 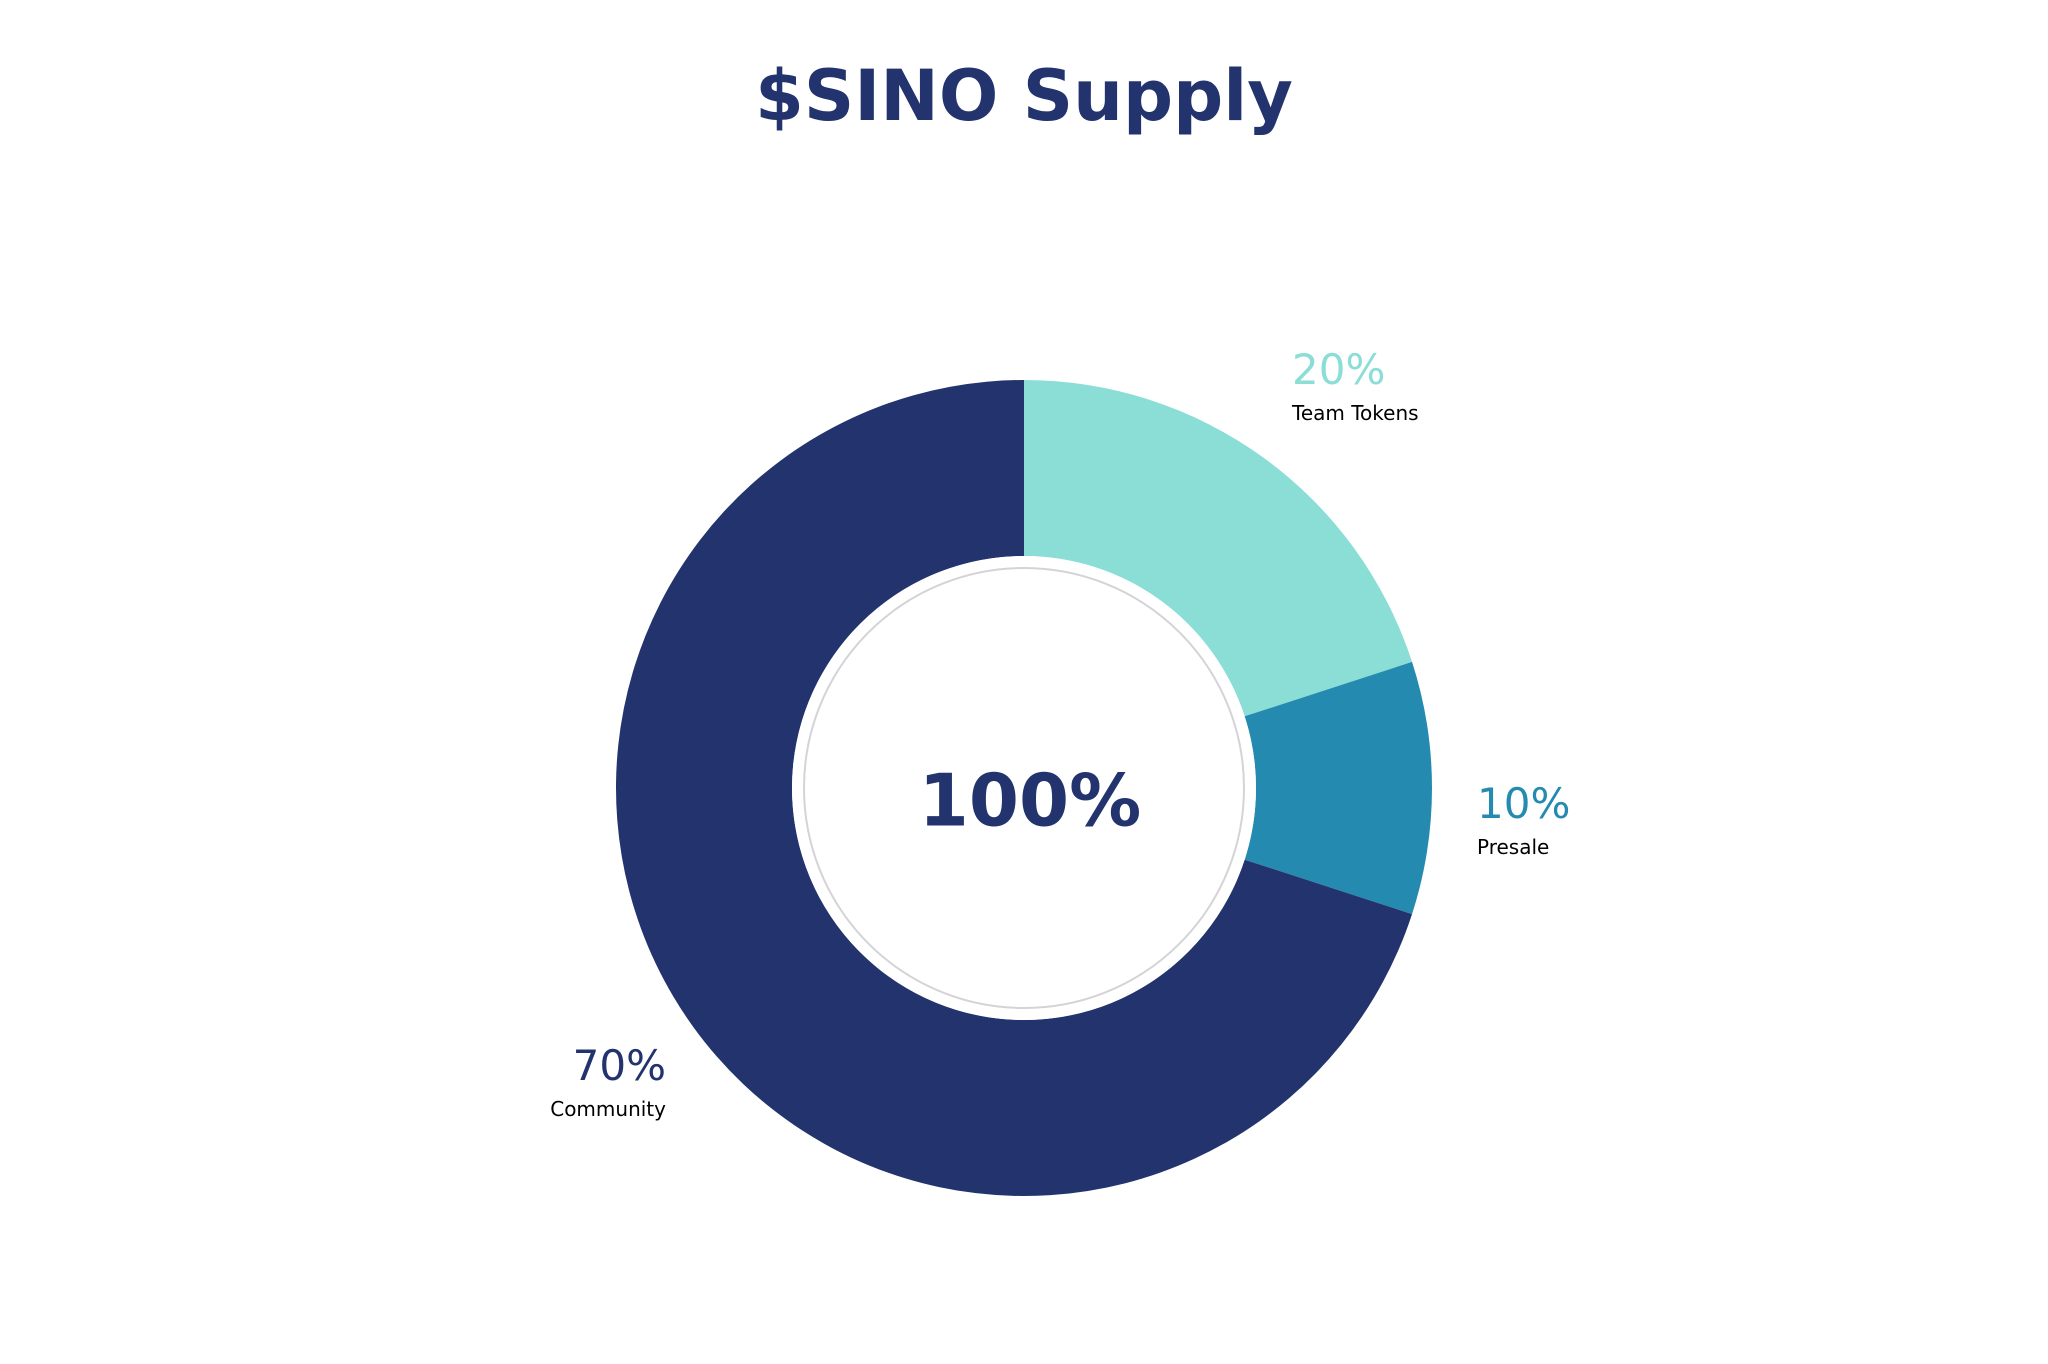 I want to click on donut-inner-ring, so click(x=1024, y=788).